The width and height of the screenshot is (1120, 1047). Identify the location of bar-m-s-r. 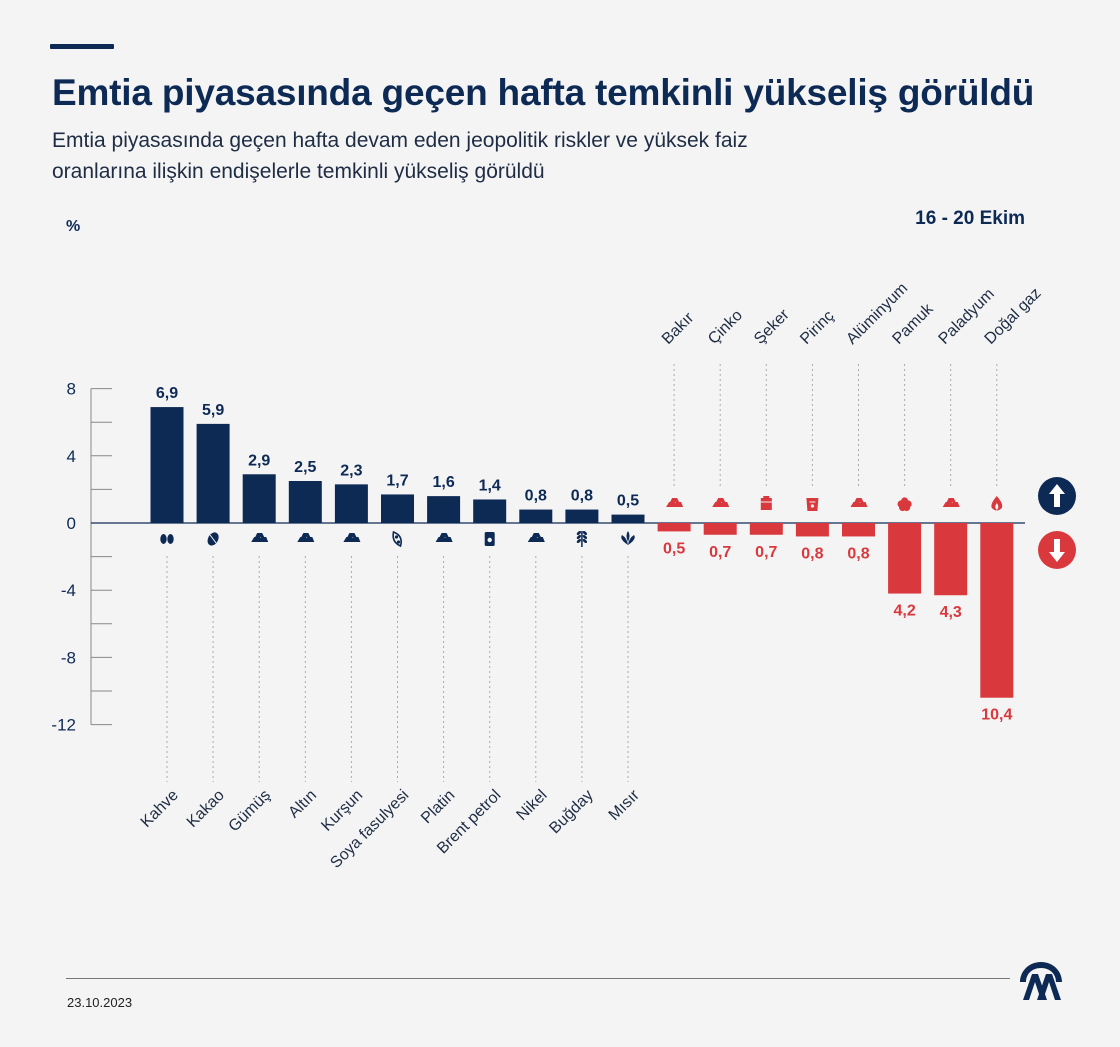
(628, 518).